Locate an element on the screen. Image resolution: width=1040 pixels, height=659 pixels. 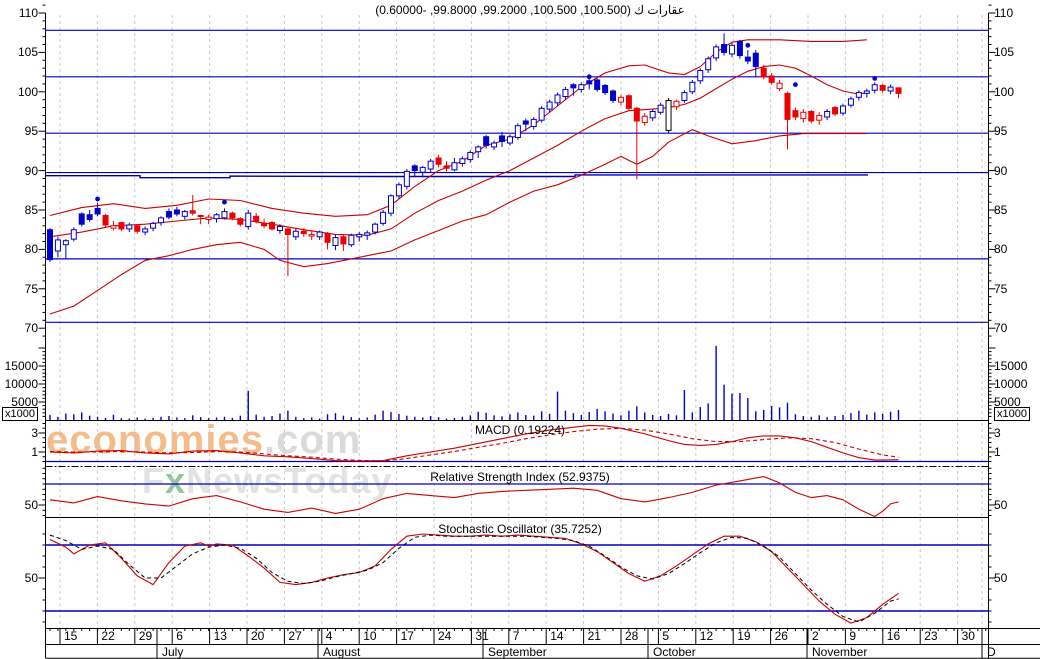
step-support-line is located at coordinates (457, 176).